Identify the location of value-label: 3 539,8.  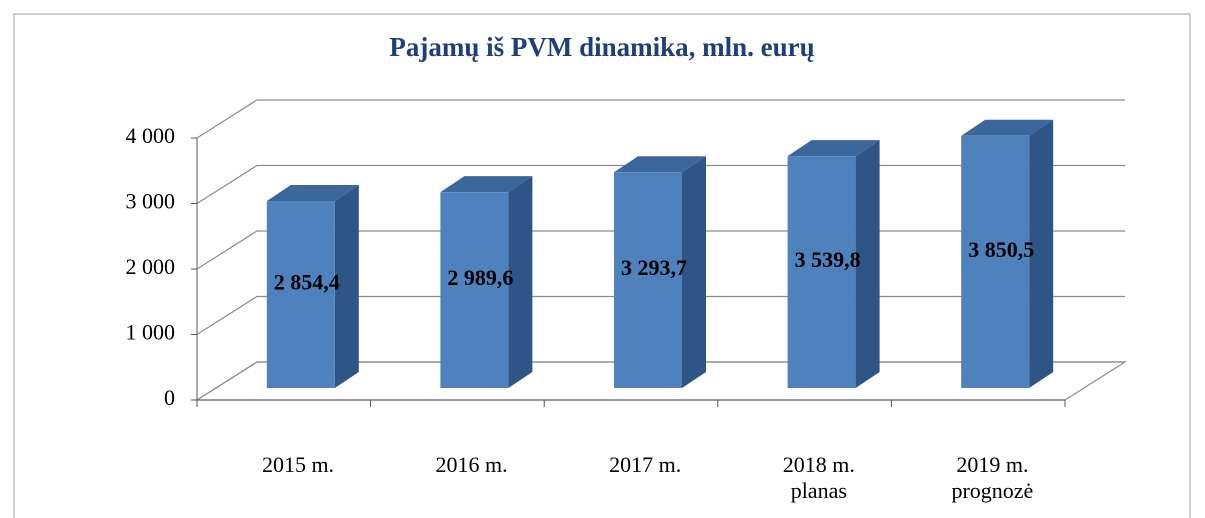
(828, 259).